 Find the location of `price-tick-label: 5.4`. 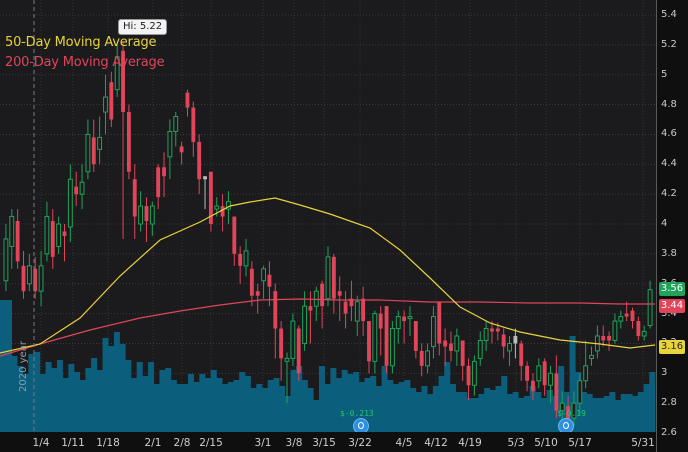

price-tick-label: 5.4 is located at coordinates (669, 14).